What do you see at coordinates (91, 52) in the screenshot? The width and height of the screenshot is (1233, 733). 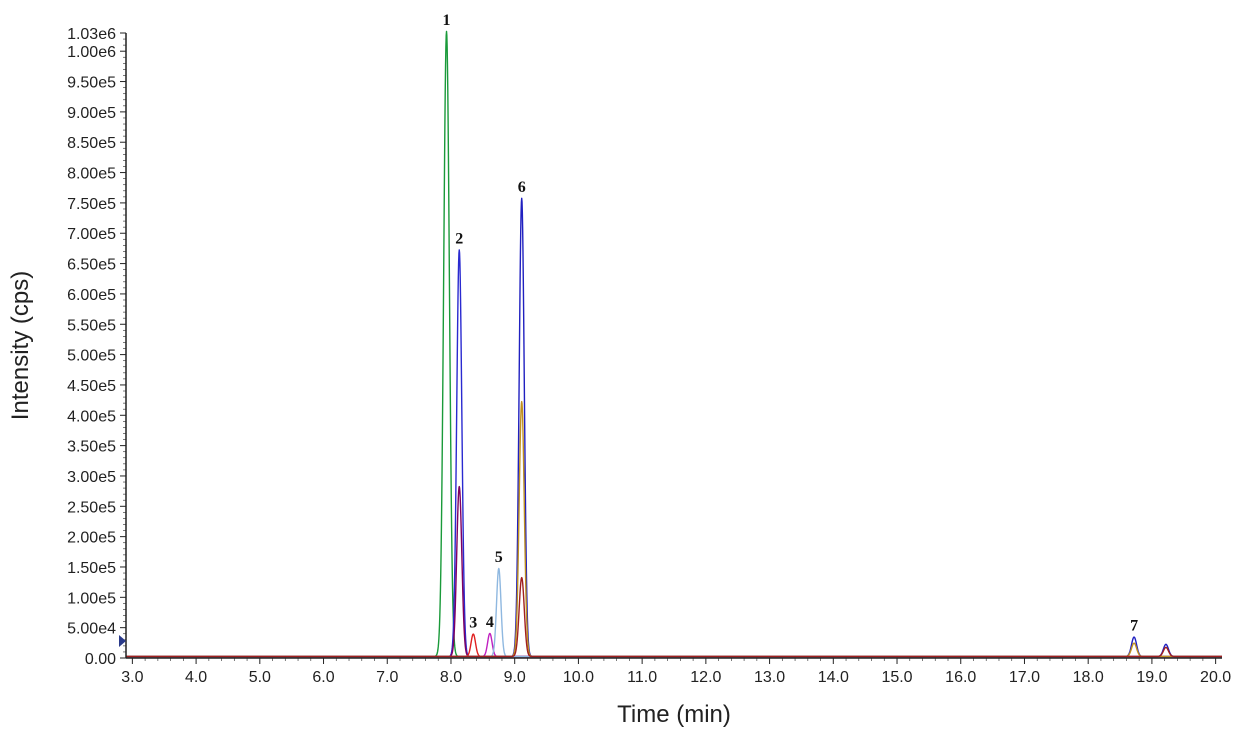 I see `y-tick-label: 1.00e6` at bounding box center [91, 52].